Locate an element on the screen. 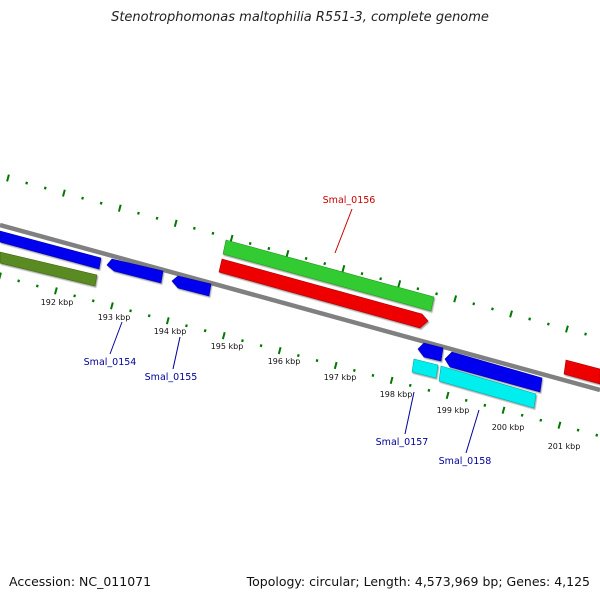  label-smal-0155: Smal_0155 is located at coordinates (171, 377).